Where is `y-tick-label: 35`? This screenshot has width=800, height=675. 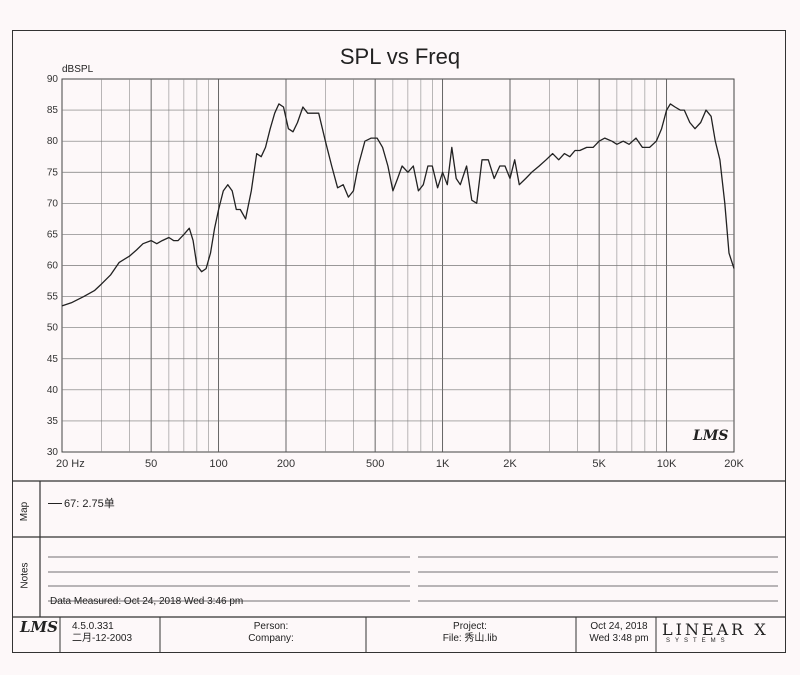
y-tick-label: 35 is located at coordinates (53, 421).